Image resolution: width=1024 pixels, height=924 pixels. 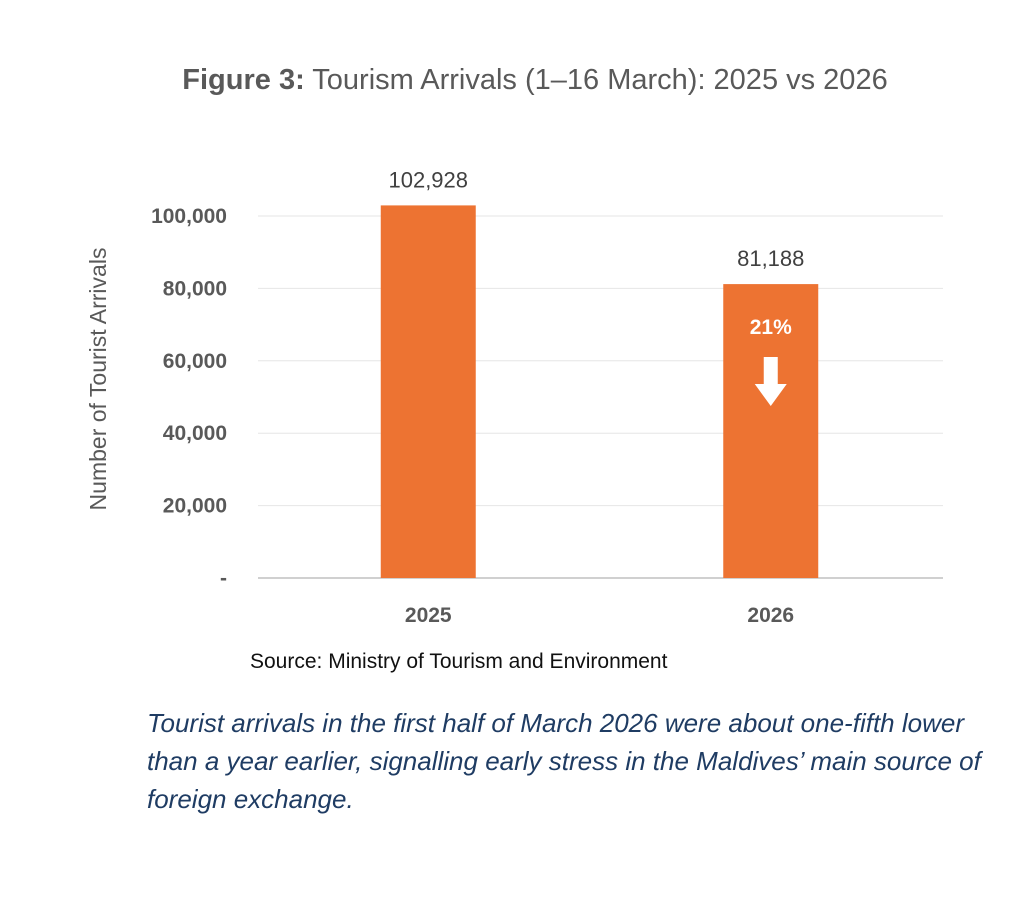 What do you see at coordinates (189, 397) in the screenshot?
I see `y-axis-ticks: - 20,000 40,000 60,000 80,000 100,000` at bounding box center [189, 397].